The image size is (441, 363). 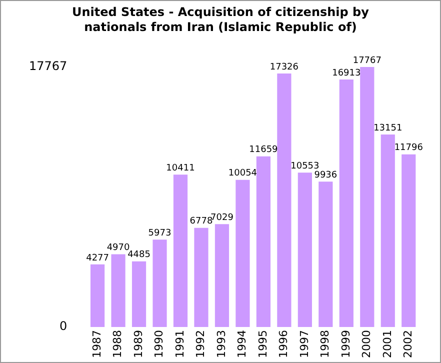 I want to click on data-label: 9936, so click(x=326, y=175).